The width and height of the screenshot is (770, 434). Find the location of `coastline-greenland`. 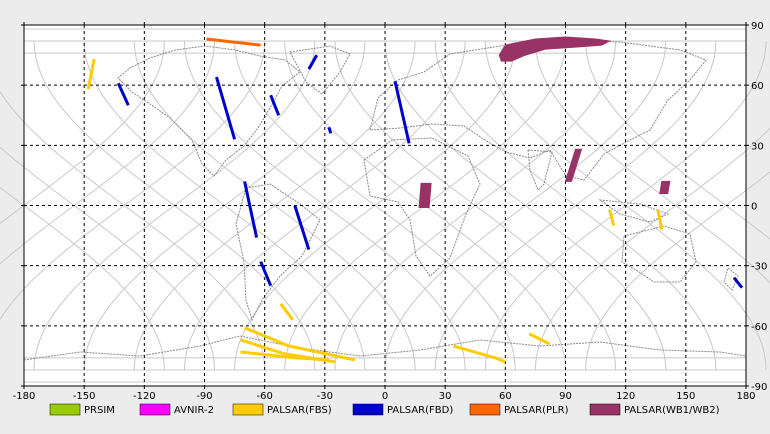

coastline-greenland is located at coordinates (320, 70).